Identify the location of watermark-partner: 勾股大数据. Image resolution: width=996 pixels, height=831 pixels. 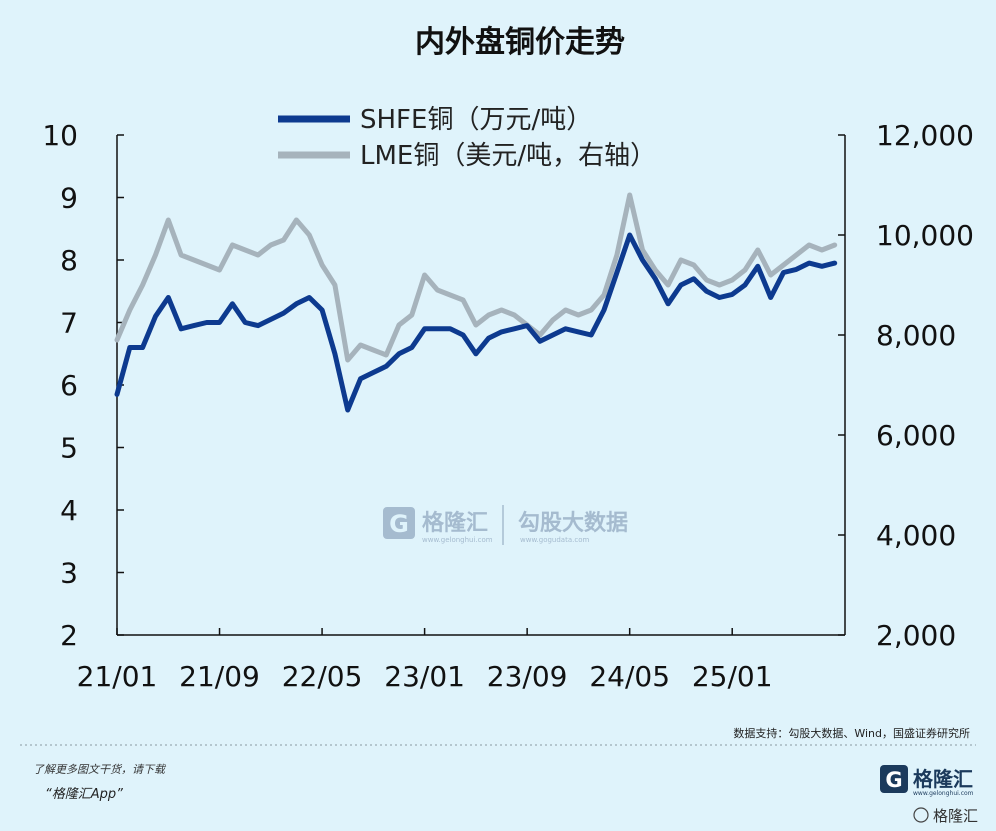
(573, 523).